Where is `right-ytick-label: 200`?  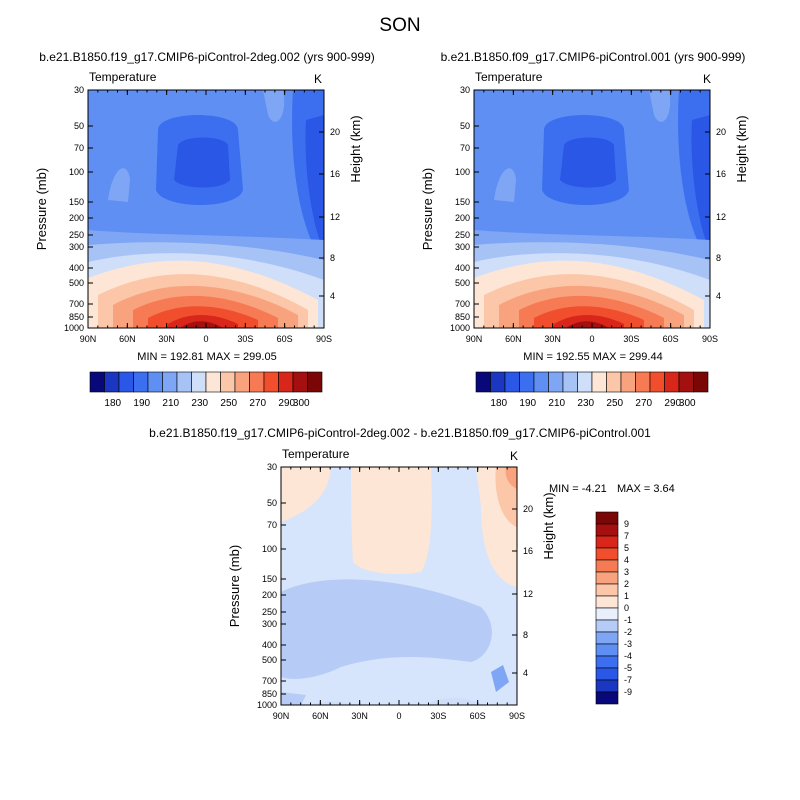
right-ytick-label: 200 is located at coordinates (462, 218).